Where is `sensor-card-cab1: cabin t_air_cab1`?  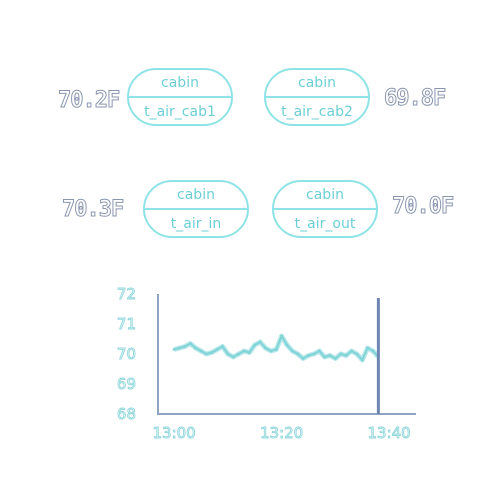
sensor-card-cab1: cabin t_air_cab1 is located at coordinates (180, 97).